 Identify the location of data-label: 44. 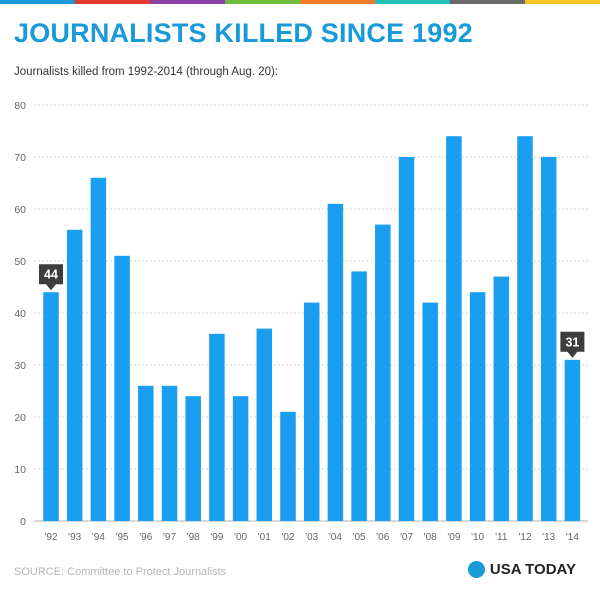
(51, 275).